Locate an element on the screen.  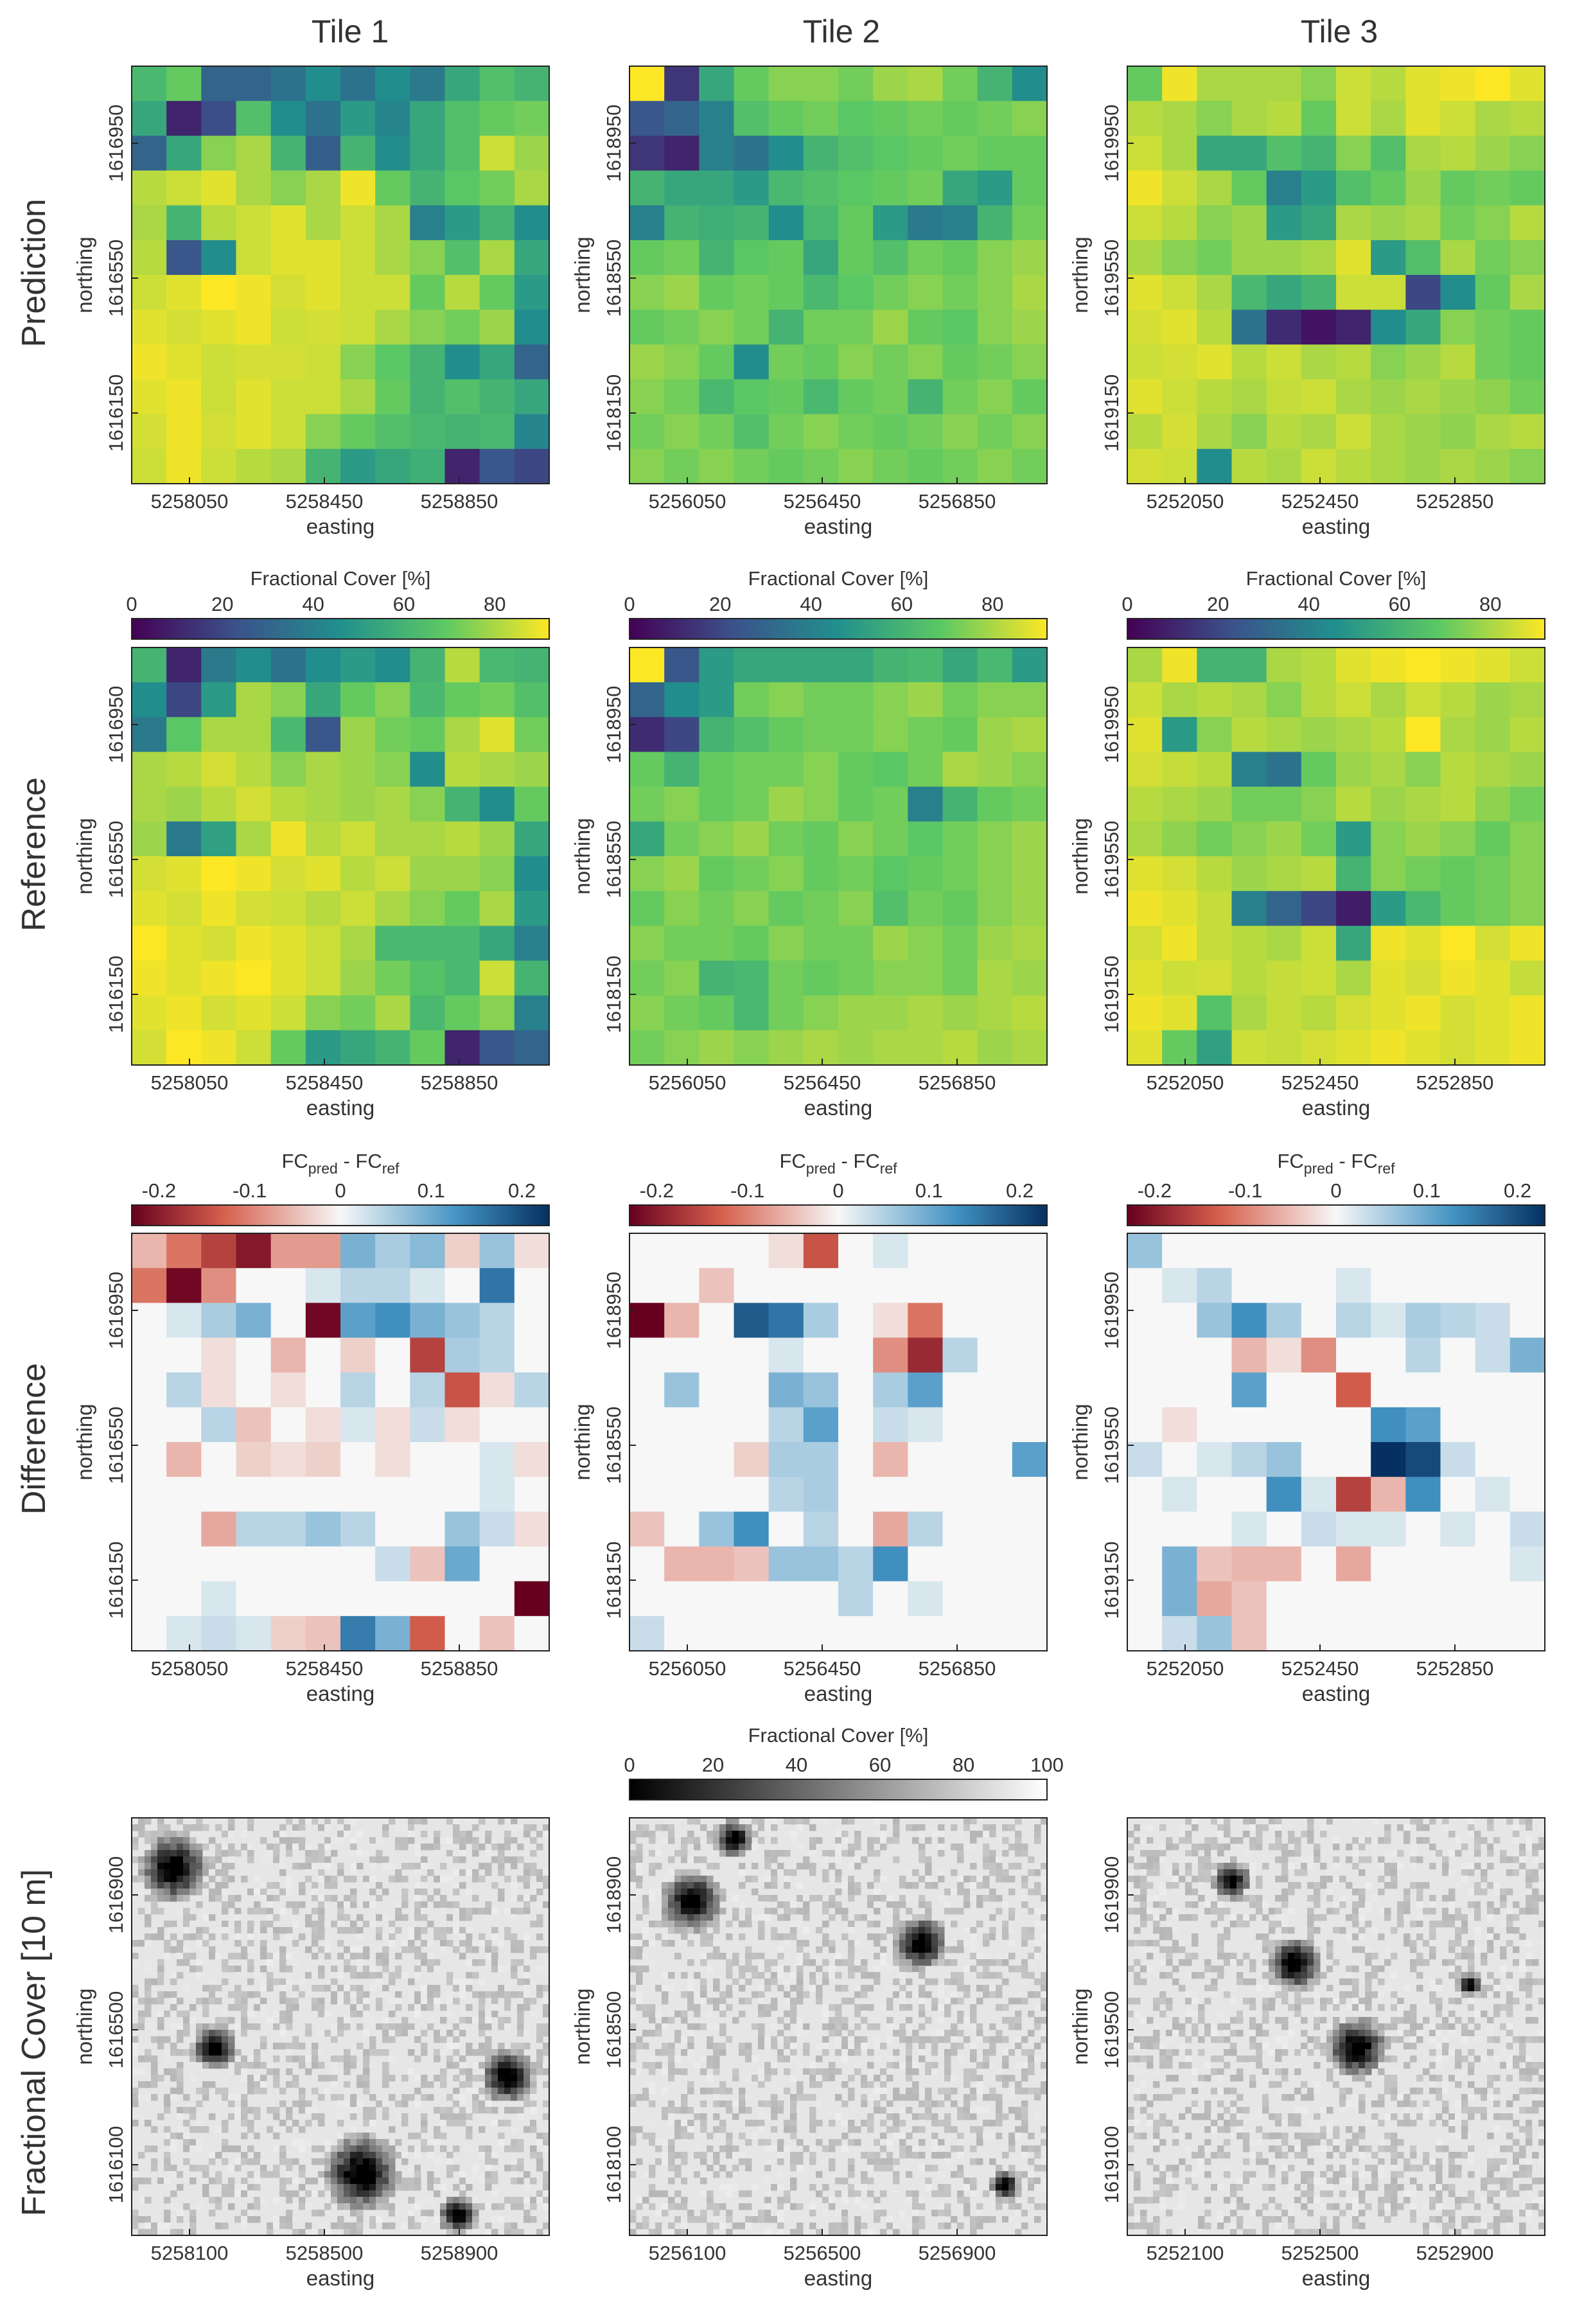
y-tick-label: 1616100 is located at coordinates (116, 2165).